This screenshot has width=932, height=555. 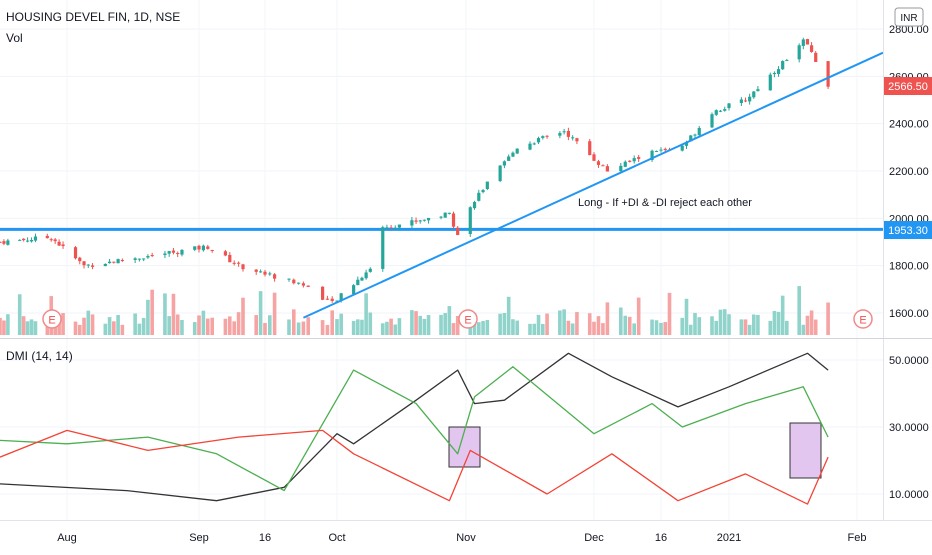 I want to click on last-price-box, so click(x=908, y=86).